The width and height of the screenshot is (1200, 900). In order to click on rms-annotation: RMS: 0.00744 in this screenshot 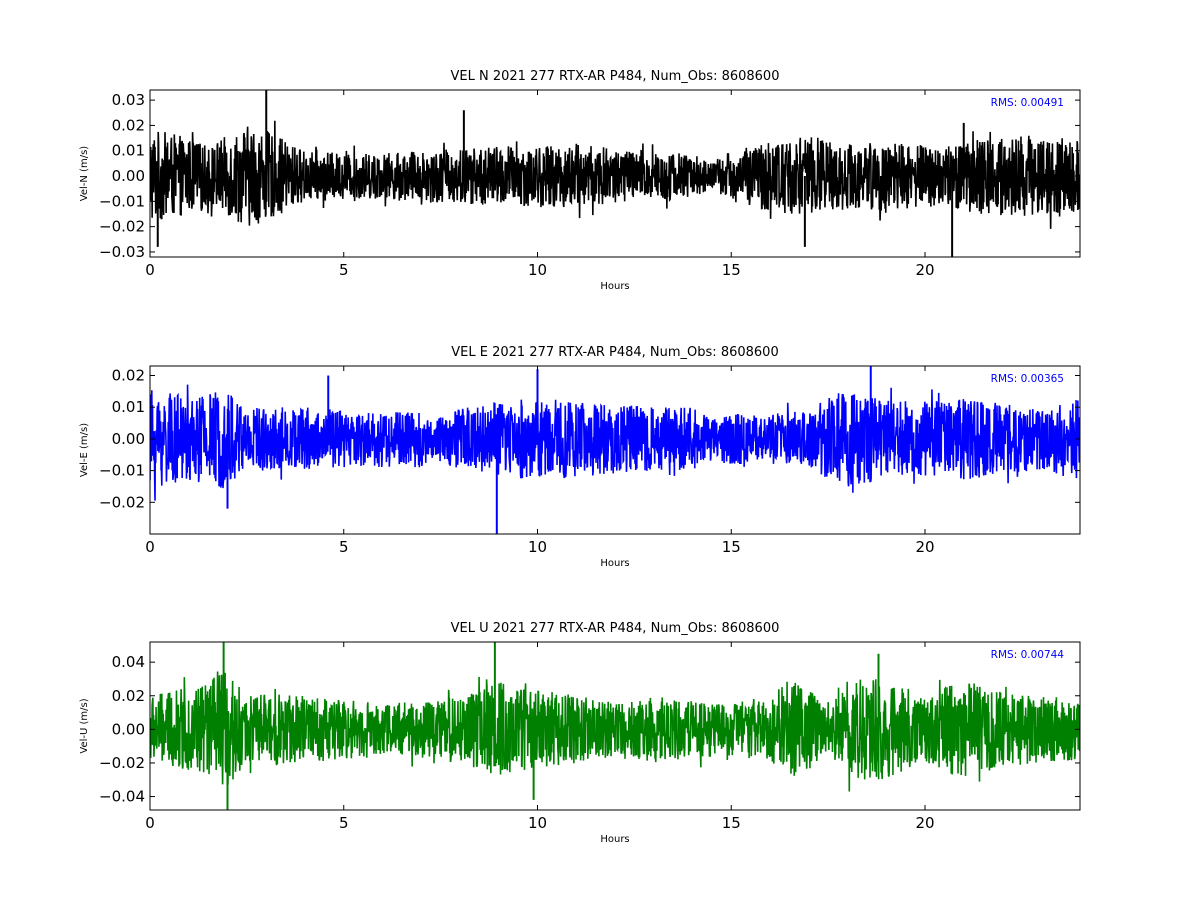, I will do `click(1028, 655)`.